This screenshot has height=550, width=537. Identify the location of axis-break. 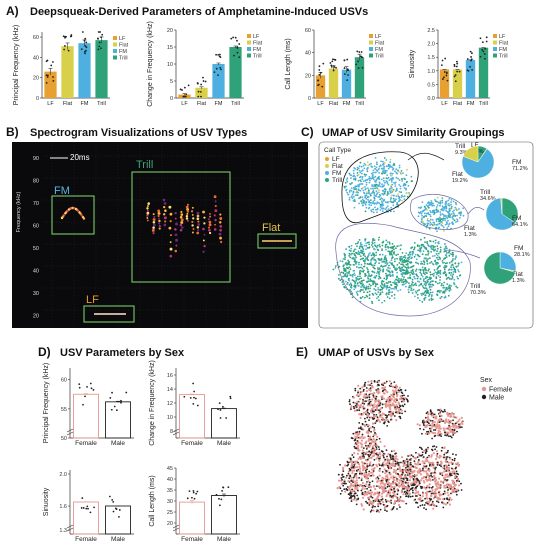
(70, 432).